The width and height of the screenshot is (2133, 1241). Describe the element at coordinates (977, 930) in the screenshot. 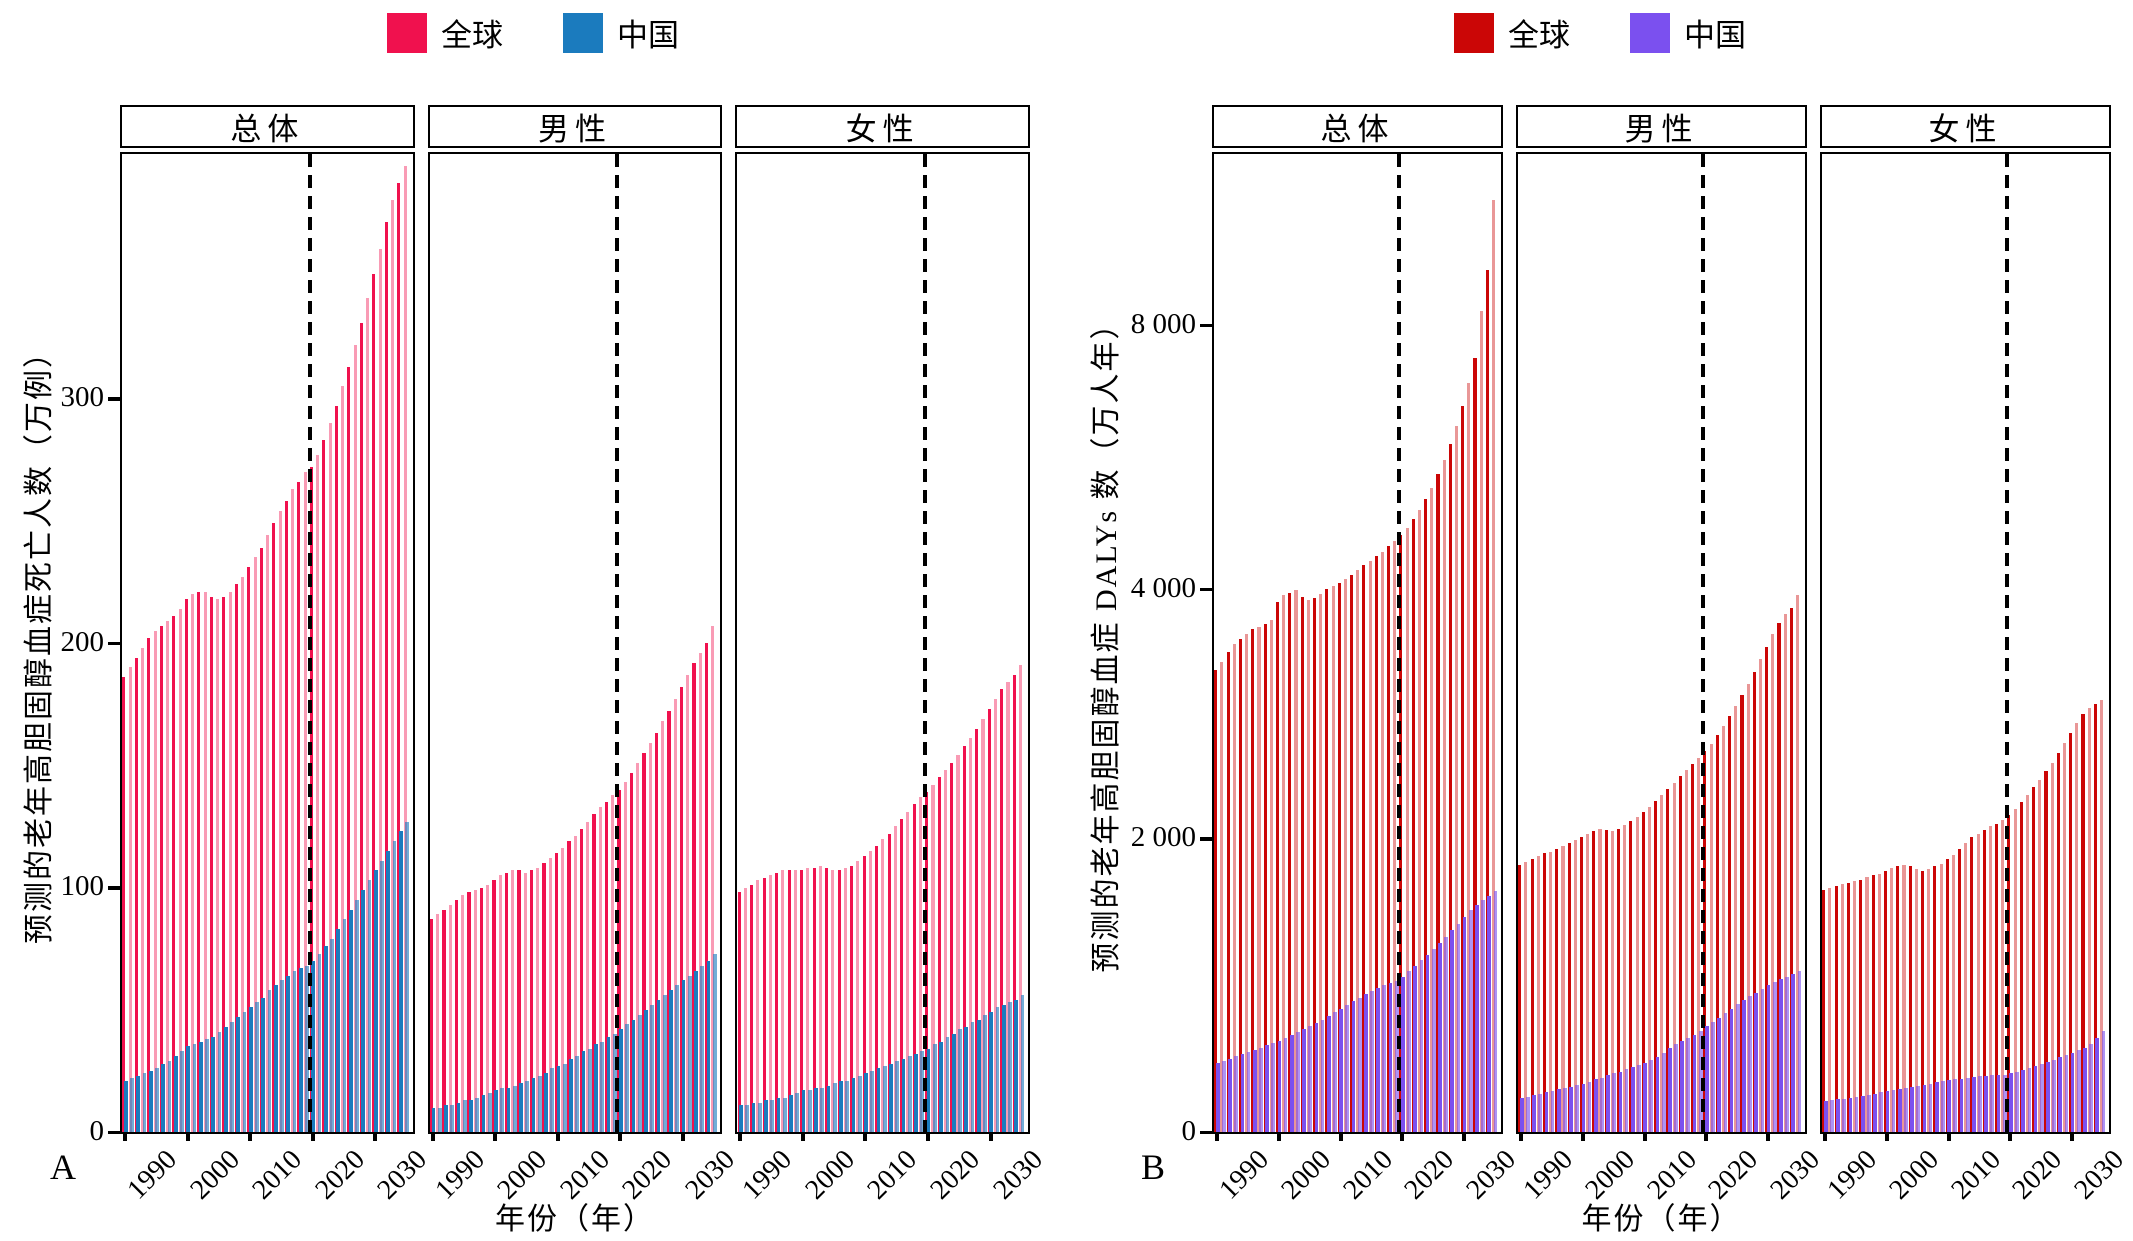

I see `bar-global-2028` at that location.